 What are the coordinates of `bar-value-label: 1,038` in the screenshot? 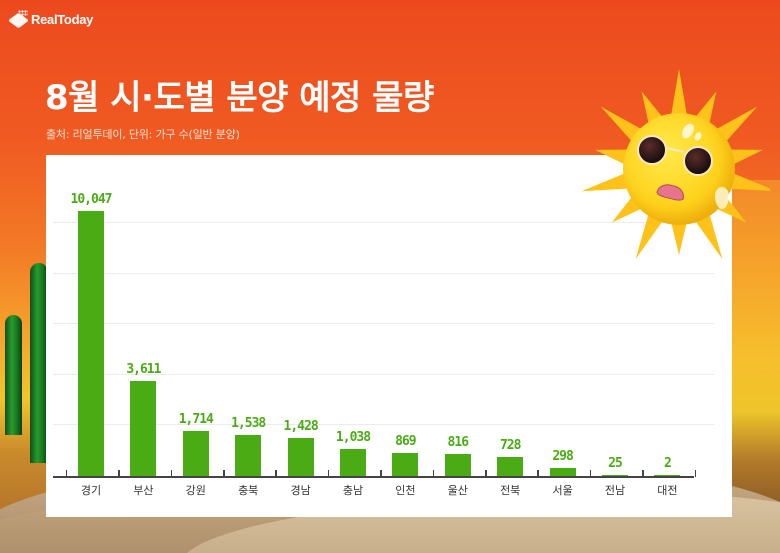 It's located at (353, 437).